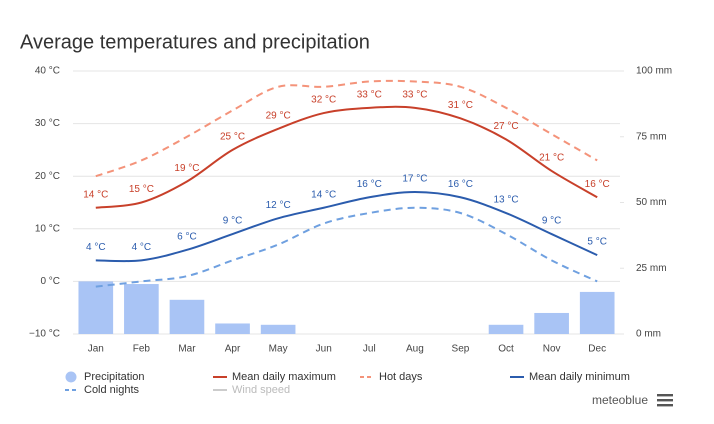 The width and height of the screenshot is (714, 424). Describe the element at coordinates (278, 205) in the screenshot. I see `data-label: 12 °C` at that location.